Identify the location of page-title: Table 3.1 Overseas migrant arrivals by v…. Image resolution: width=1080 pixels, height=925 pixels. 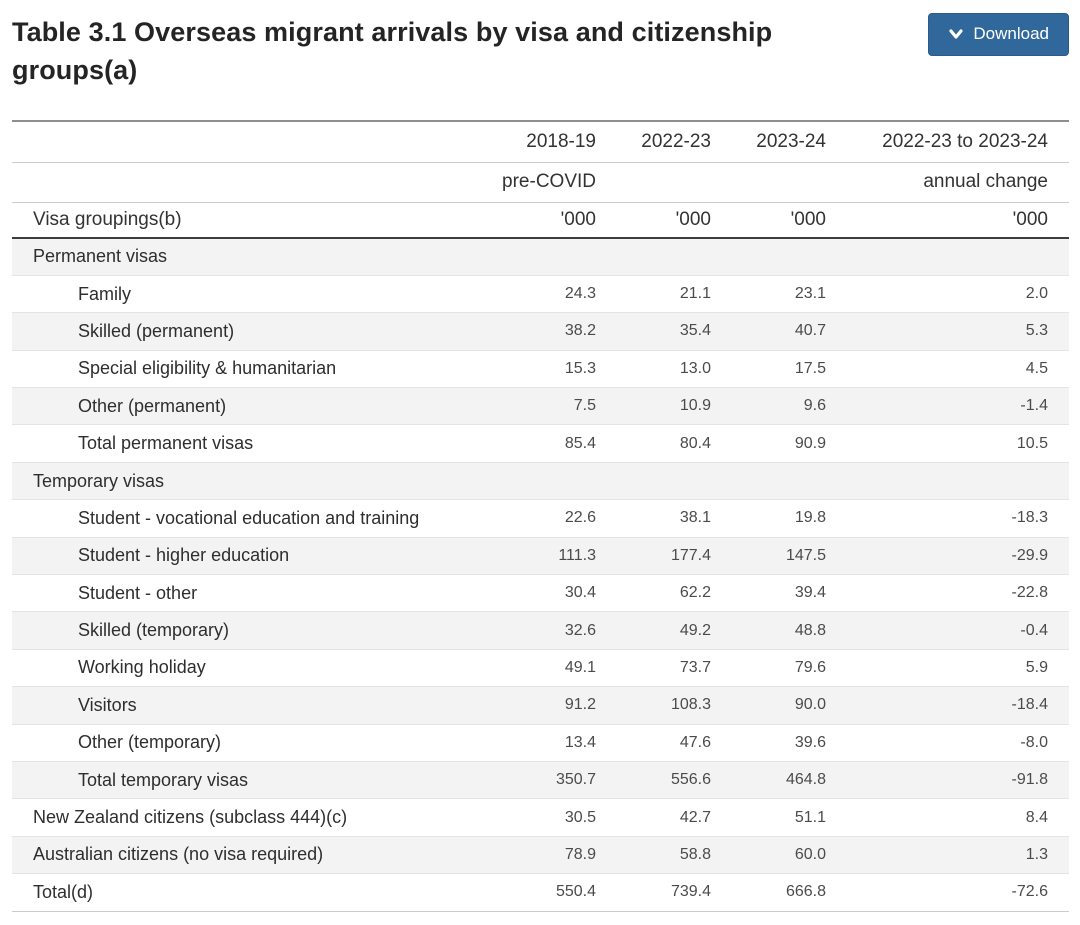
(392, 51).